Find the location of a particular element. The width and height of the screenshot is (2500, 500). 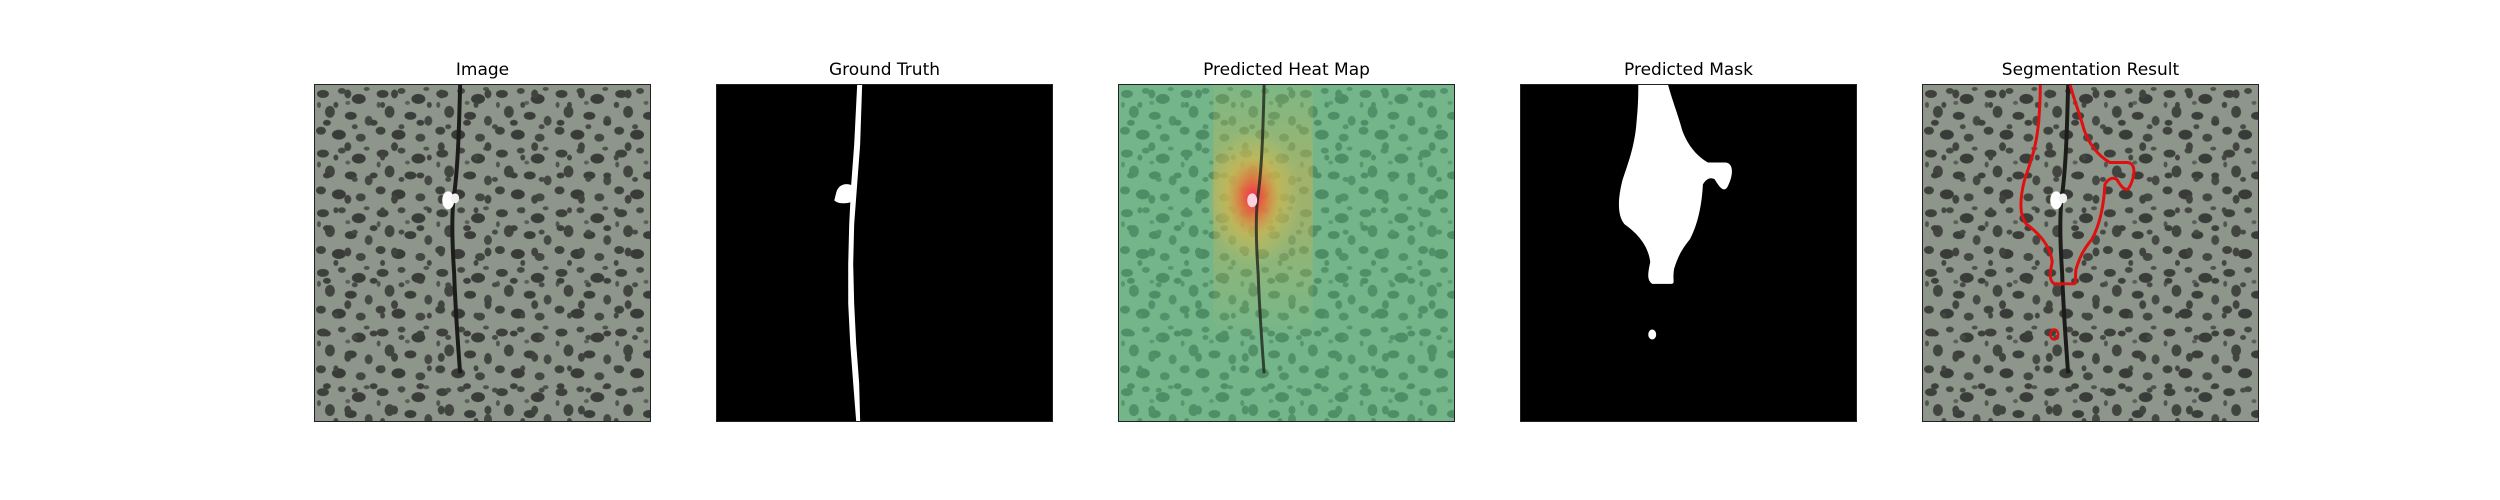

input-image is located at coordinates (482, 253).